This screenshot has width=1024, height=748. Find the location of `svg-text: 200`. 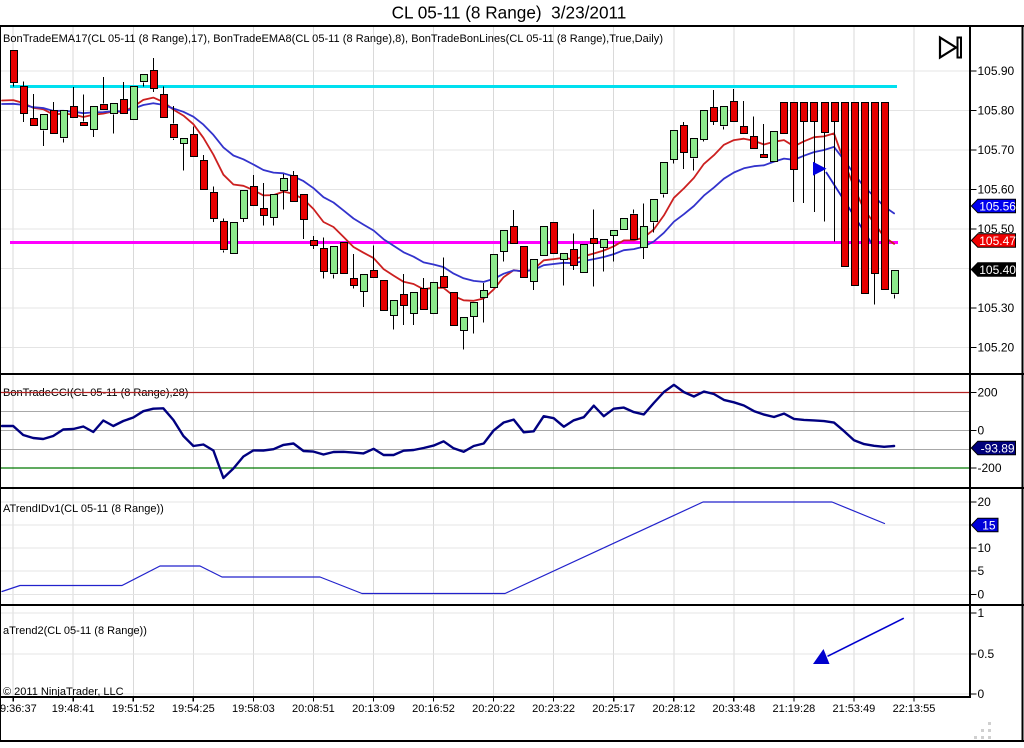

svg-text: 200 is located at coordinates (988, 393).